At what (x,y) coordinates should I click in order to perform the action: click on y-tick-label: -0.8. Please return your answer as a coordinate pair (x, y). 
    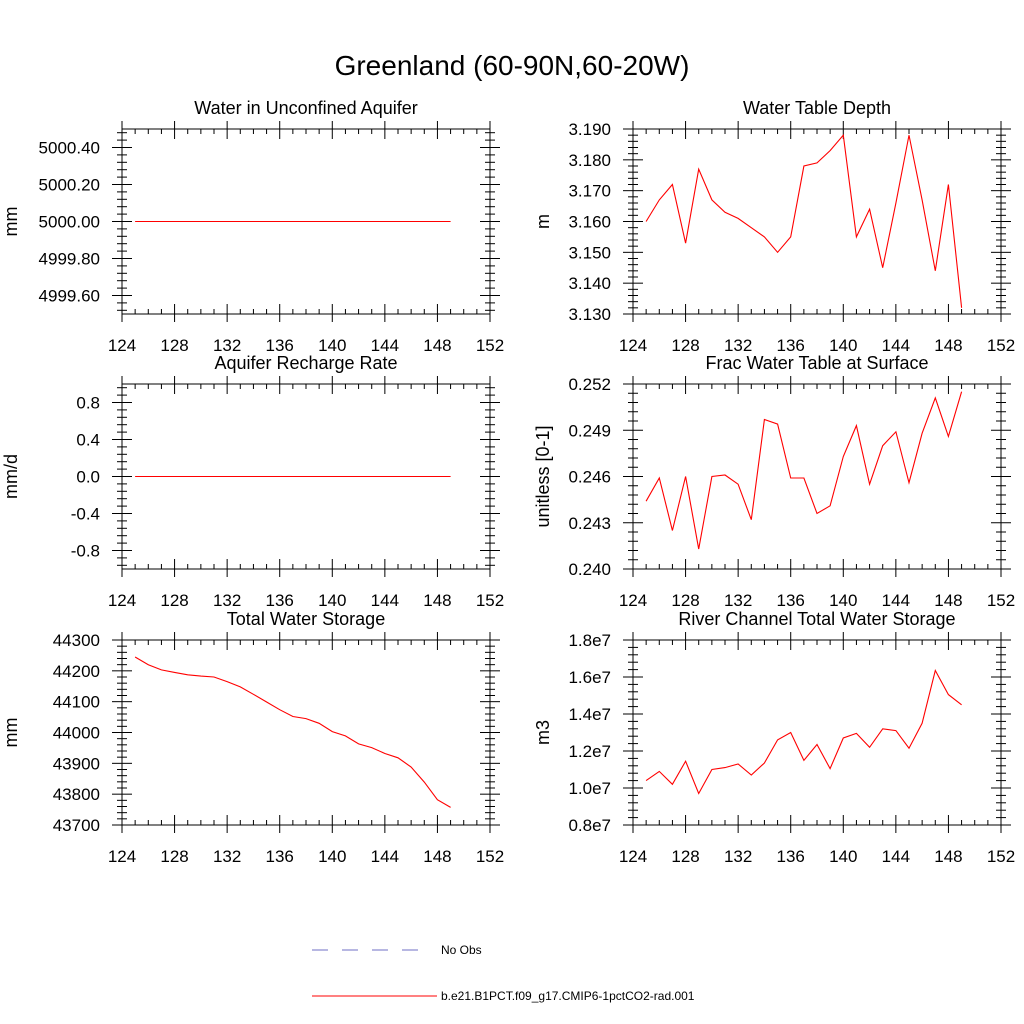
    Looking at the image, I should click on (85, 551).